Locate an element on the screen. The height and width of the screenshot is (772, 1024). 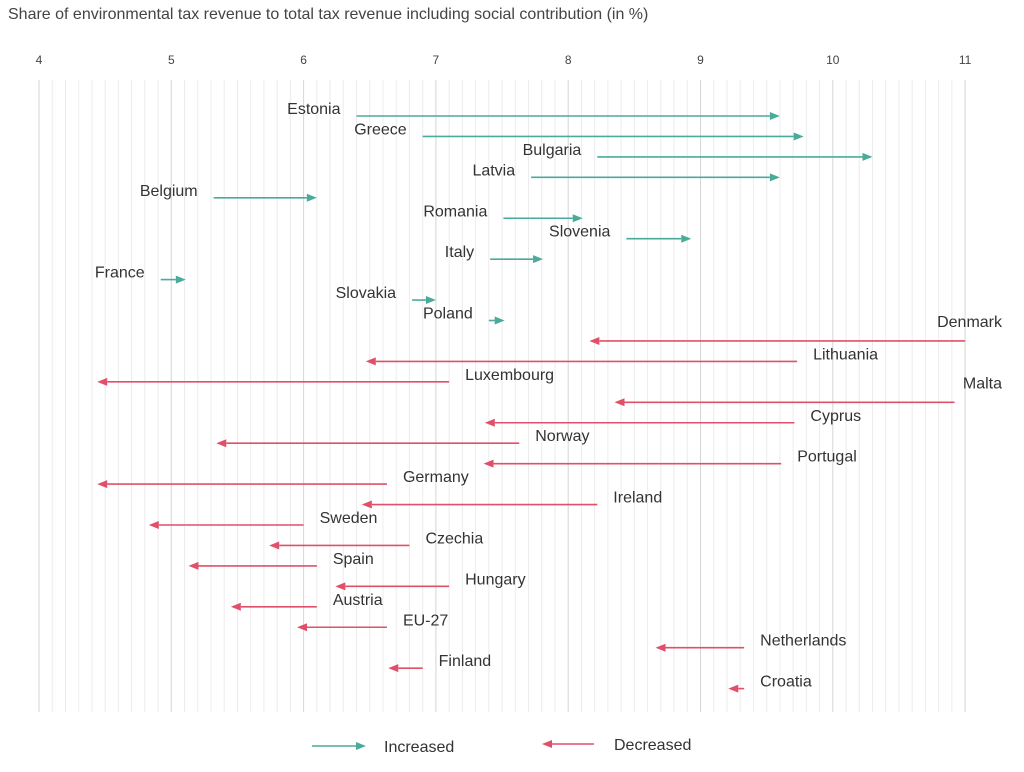
arrow-luxembourg is located at coordinates (273, 381).